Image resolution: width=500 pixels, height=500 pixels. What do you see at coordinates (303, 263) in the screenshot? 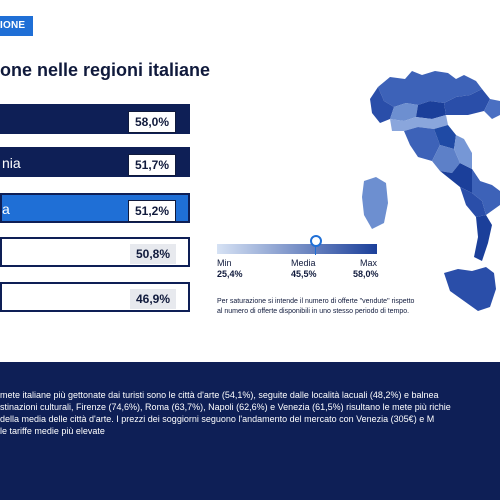
I see `legend-media-label: Media` at bounding box center [303, 263].